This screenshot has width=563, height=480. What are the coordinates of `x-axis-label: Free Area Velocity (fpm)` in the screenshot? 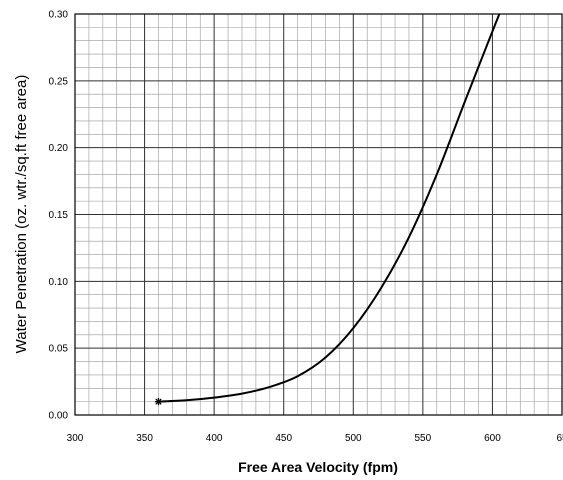 It's located at (318, 467).